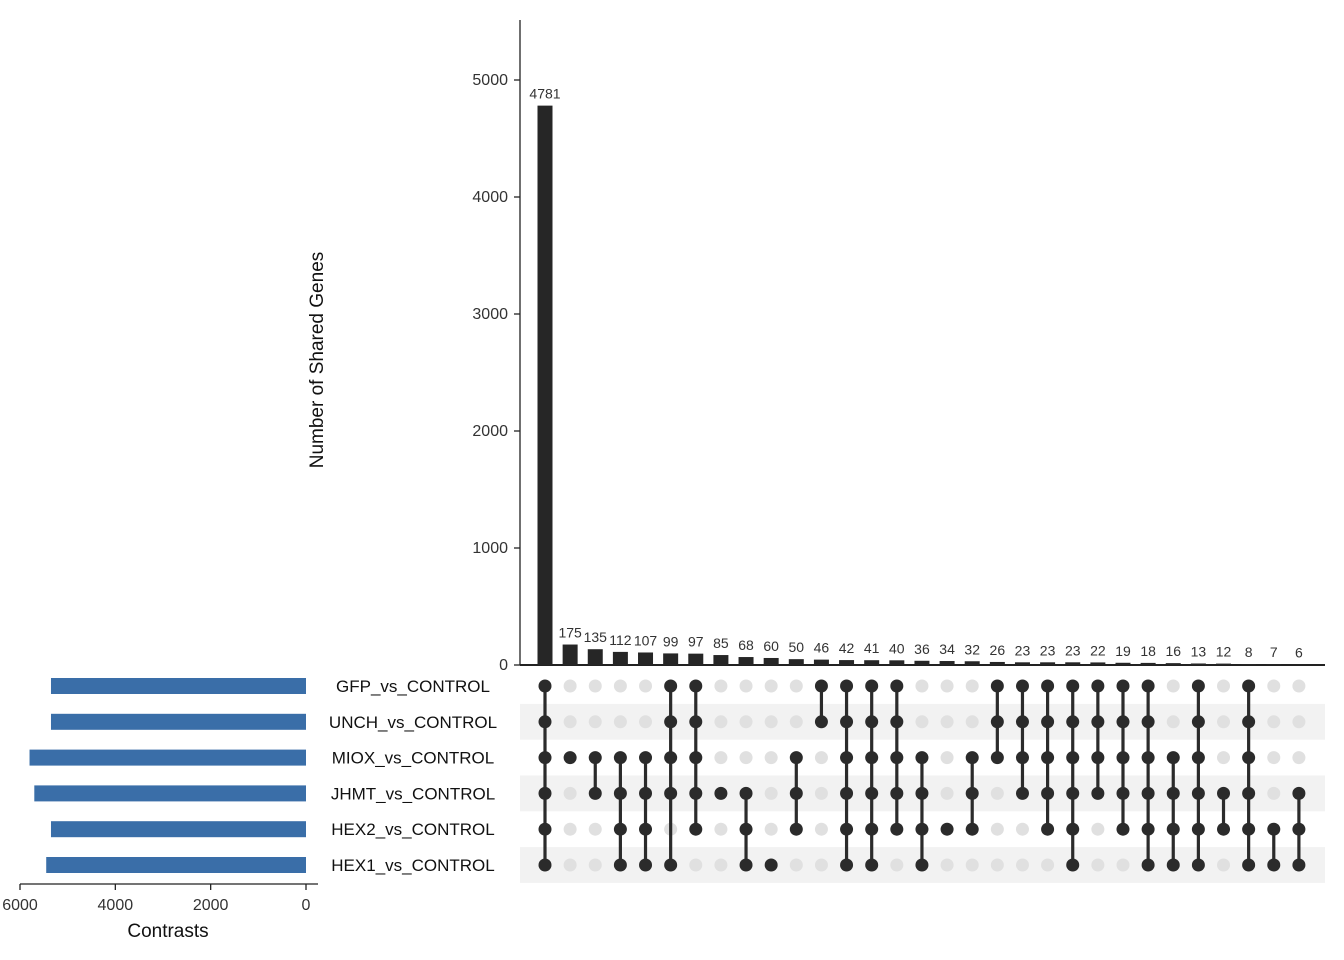 This screenshot has height=960, width=1344. What do you see at coordinates (306, 905) in the screenshot?
I see `set-size-tick-label: 0` at bounding box center [306, 905].